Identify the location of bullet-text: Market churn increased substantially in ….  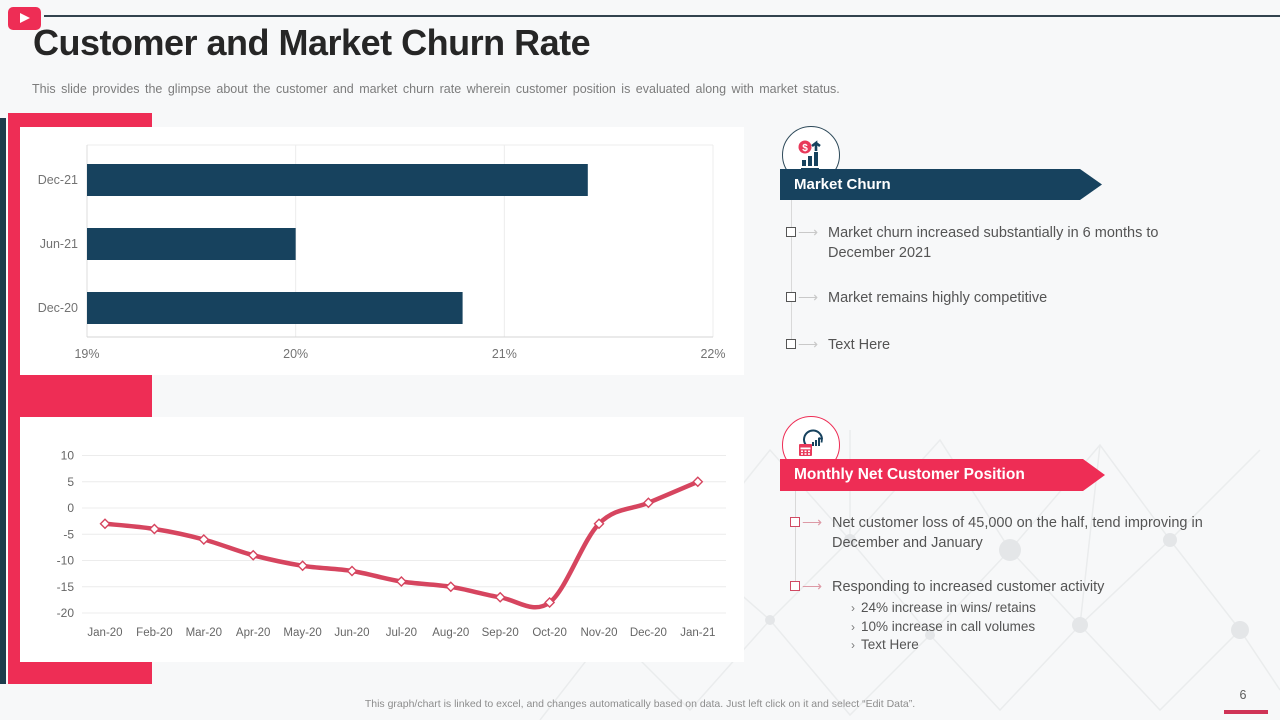
(993, 243).